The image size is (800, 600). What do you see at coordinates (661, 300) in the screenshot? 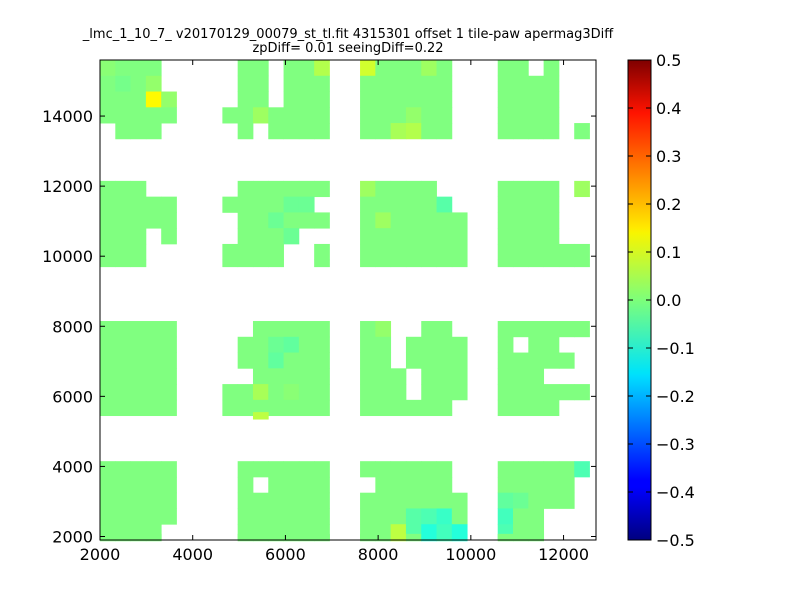
I see `colorbar-ticks: 0.5 0.4 0.3 0.2 0.1 0.0 −0.1 −0.2 −0.3 −0.4 −0.5` at bounding box center [661, 300].